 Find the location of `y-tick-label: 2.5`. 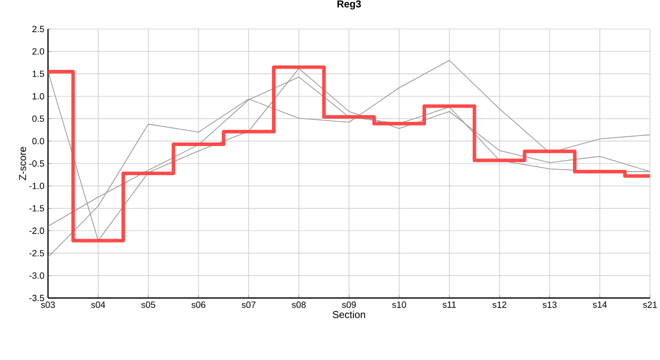

y-tick-label: 2.5 is located at coordinates (38, 29).